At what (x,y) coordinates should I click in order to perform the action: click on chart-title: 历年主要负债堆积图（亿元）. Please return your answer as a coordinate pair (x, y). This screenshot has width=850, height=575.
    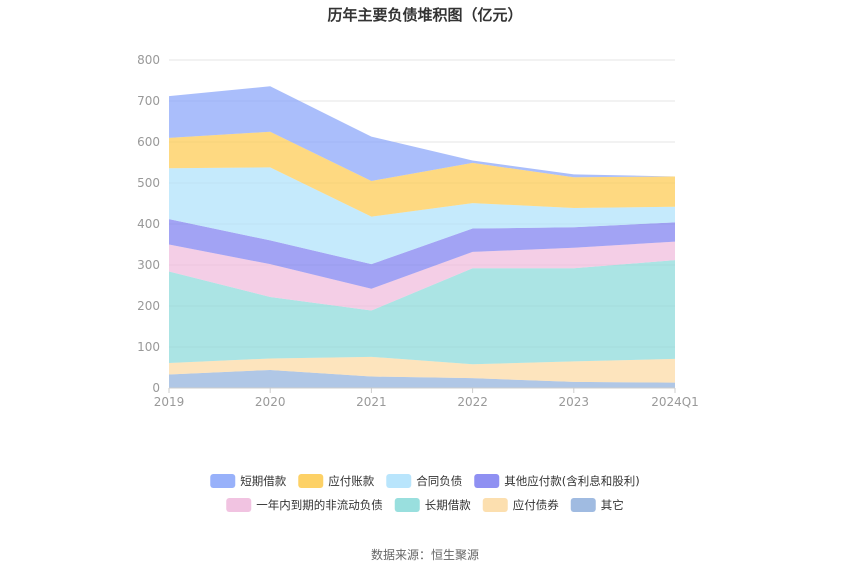
    Looking at the image, I should click on (425, 15).